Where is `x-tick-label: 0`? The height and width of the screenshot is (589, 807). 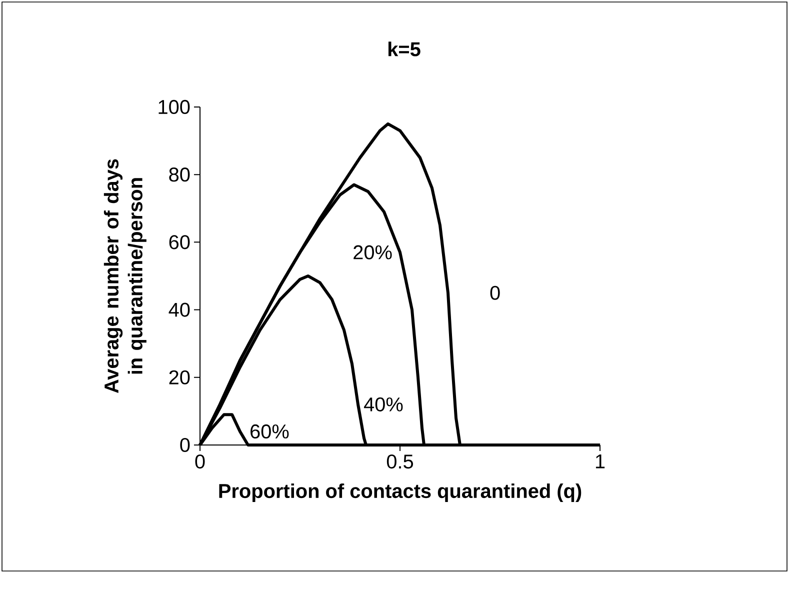
x-tick-label: 0 is located at coordinates (200, 461).